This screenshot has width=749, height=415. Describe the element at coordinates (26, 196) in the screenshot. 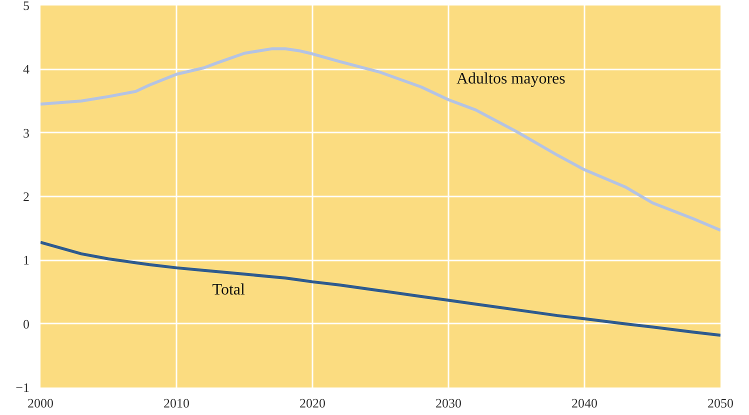

I see `y-tick-label: 2` at that location.